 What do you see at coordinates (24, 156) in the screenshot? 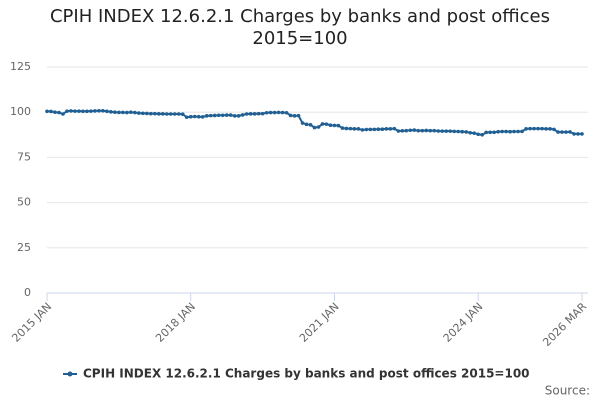
I see `y-tick-label: 75` at bounding box center [24, 156].